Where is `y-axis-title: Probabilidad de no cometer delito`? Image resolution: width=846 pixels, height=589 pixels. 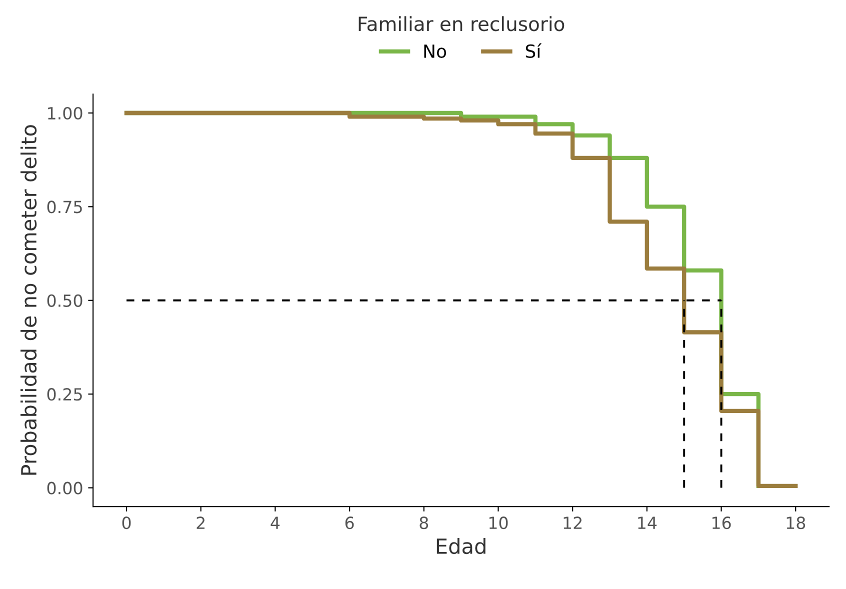
y-axis-title: Probabilidad de no cometer delito is located at coordinates (28, 300).